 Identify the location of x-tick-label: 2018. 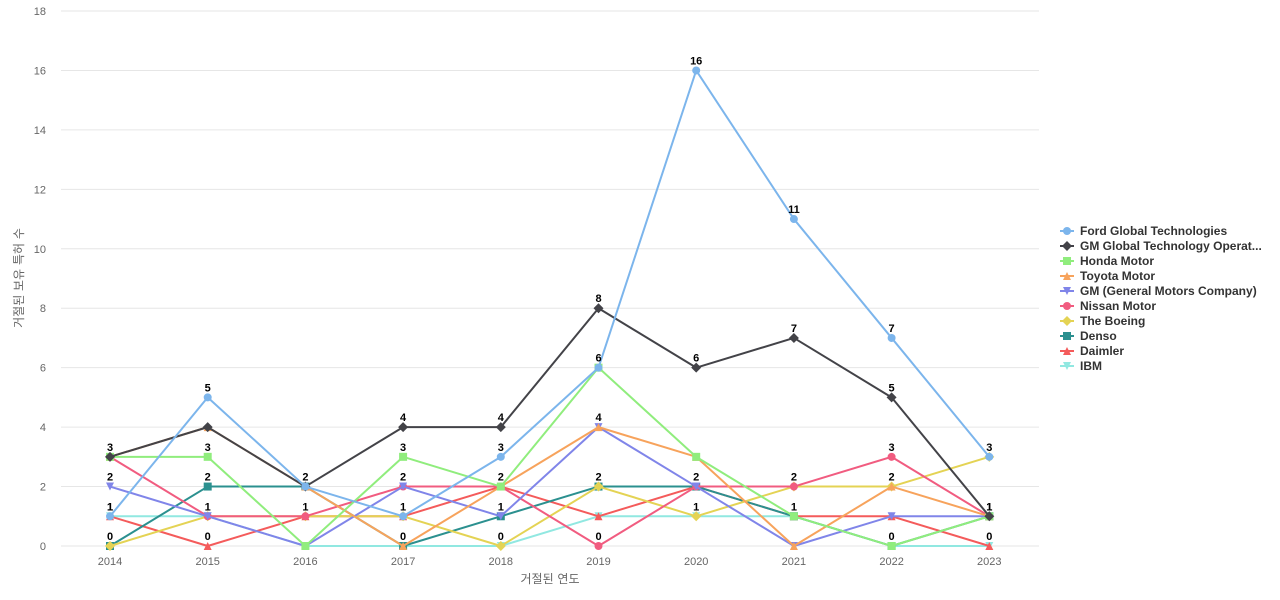
(501, 562).